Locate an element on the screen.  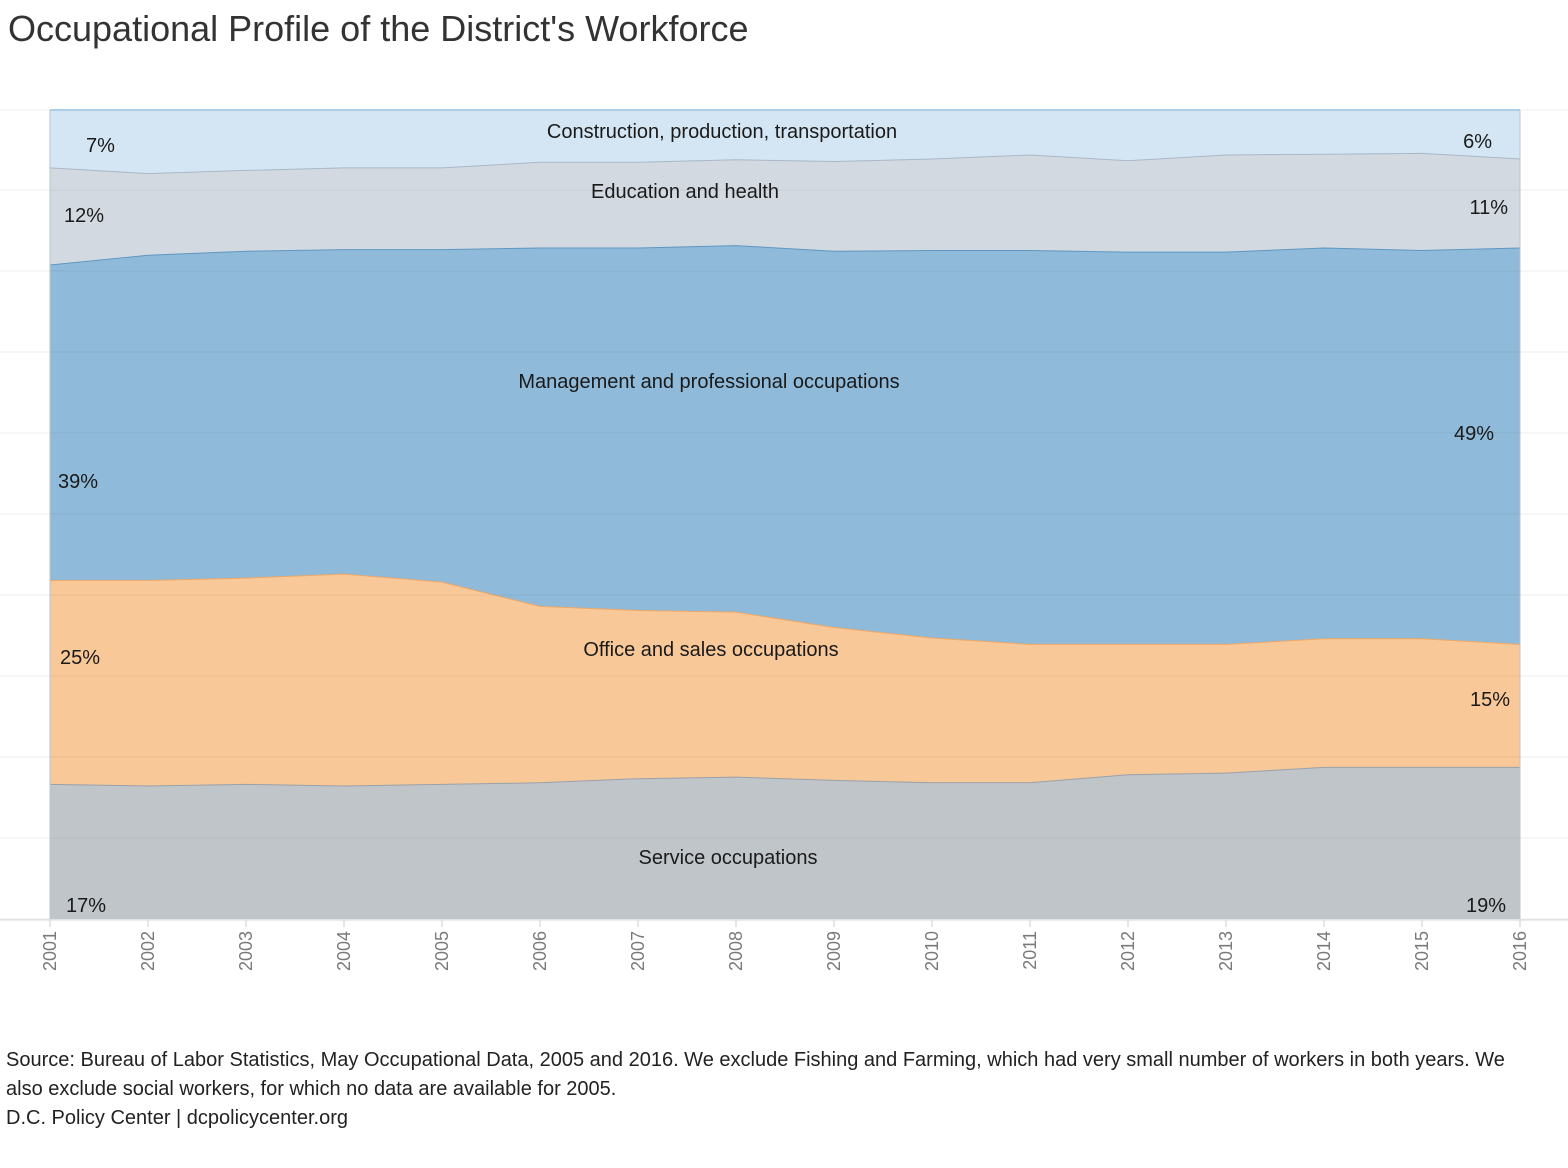
start-value-label: 25% is located at coordinates (80, 658).